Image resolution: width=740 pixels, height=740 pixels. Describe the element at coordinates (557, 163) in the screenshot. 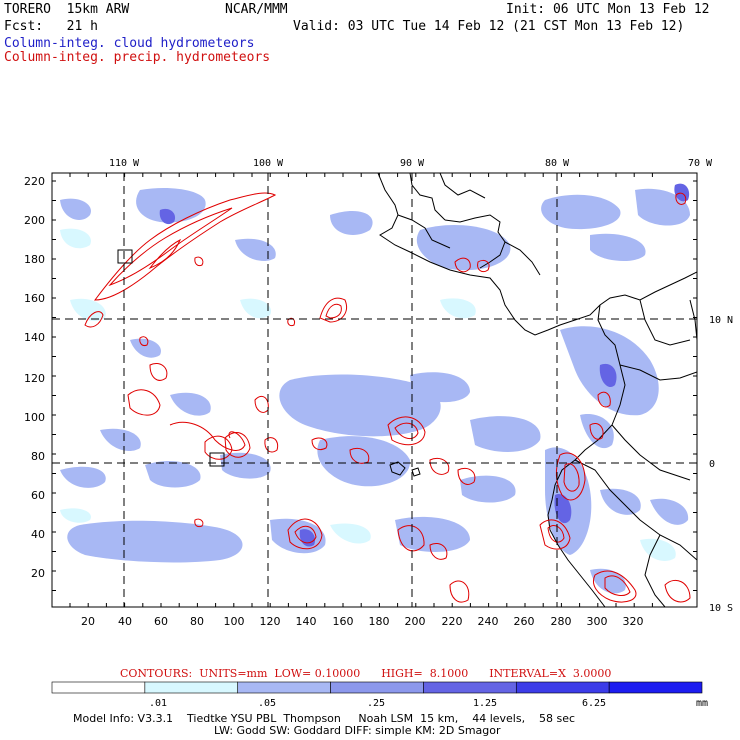

I see `lon-label: 80 W` at that location.